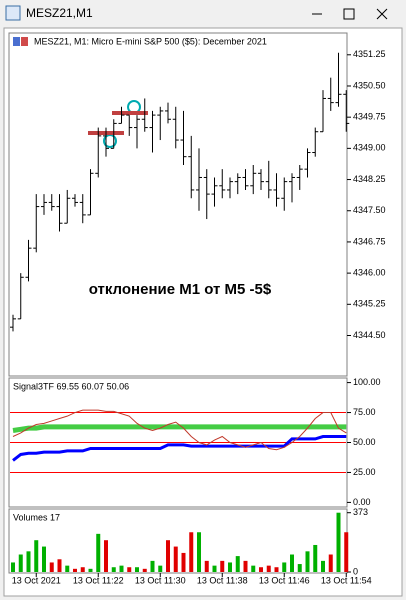 The height and width of the screenshot is (600, 406). What do you see at coordinates (349, 14) in the screenshot?
I see `maximize-button` at bounding box center [349, 14].